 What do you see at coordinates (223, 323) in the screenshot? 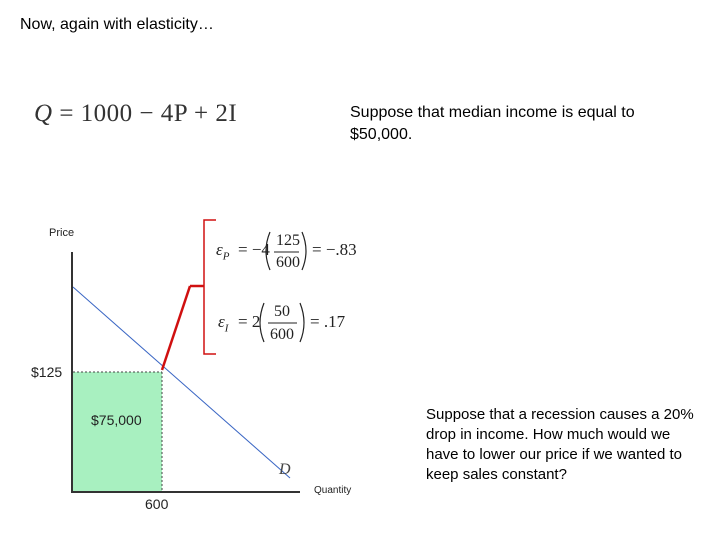
I see `income-elasticity-symbol: εI` at bounding box center [223, 323].